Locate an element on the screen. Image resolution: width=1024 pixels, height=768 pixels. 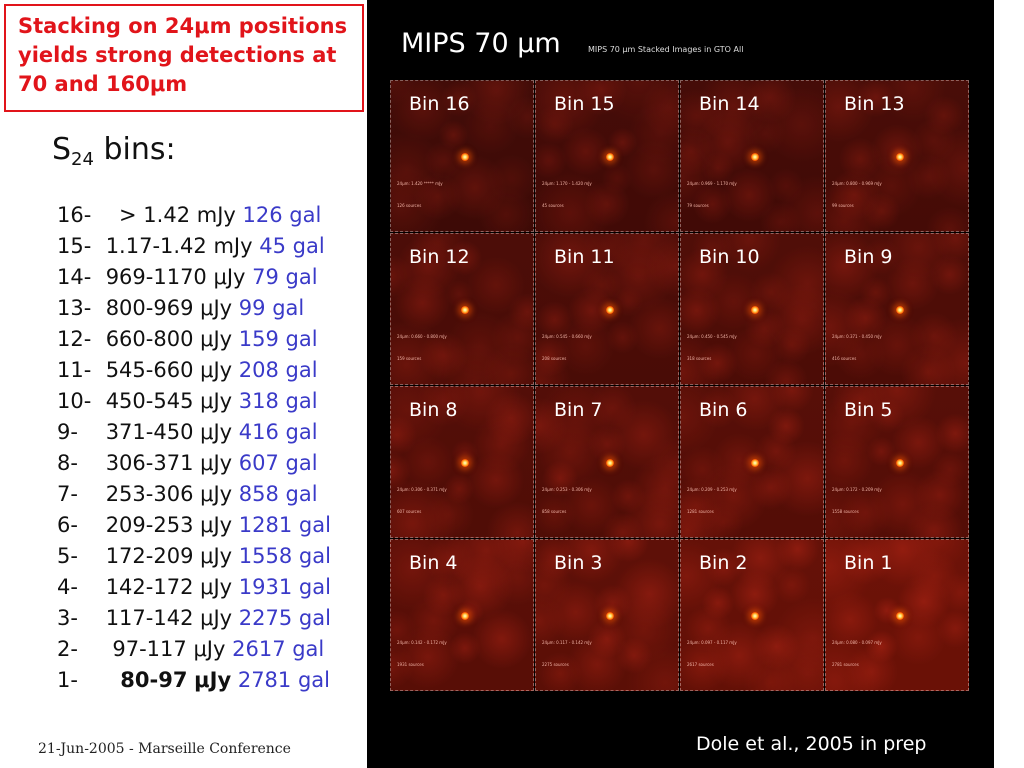
bin-number: 14- is located at coordinates (74, 277).